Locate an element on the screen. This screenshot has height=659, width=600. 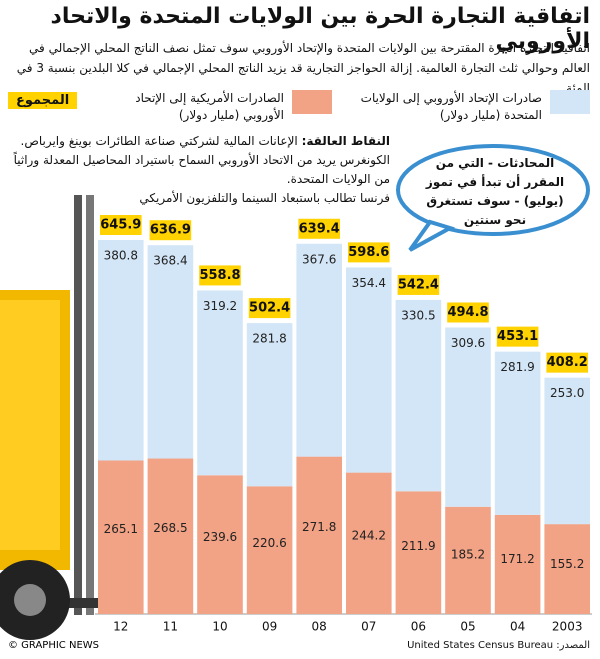
total-label: 645.9 is located at coordinates (120, 225).